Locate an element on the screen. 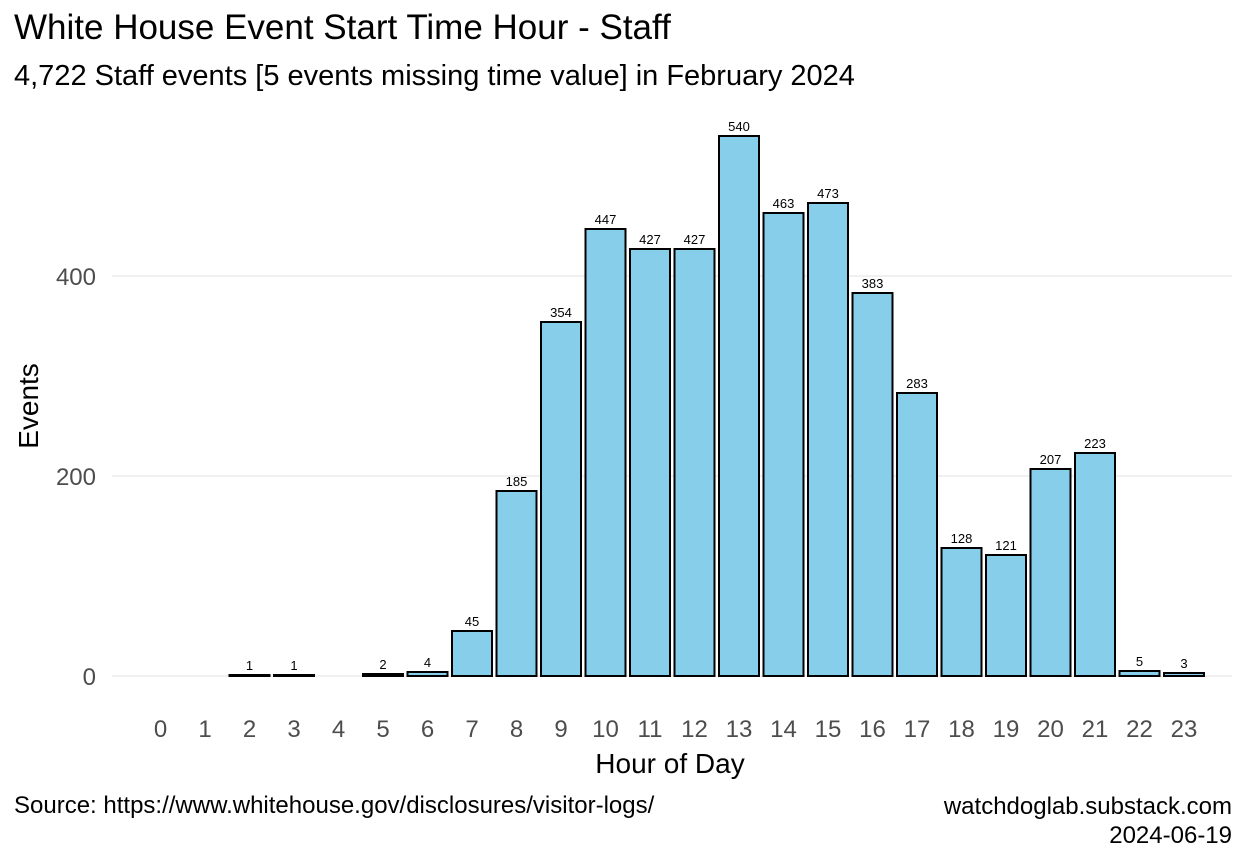 Image resolution: width=1248 pixels, height=864 pixels. bar-value-label: 45 is located at coordinates (472, 621).